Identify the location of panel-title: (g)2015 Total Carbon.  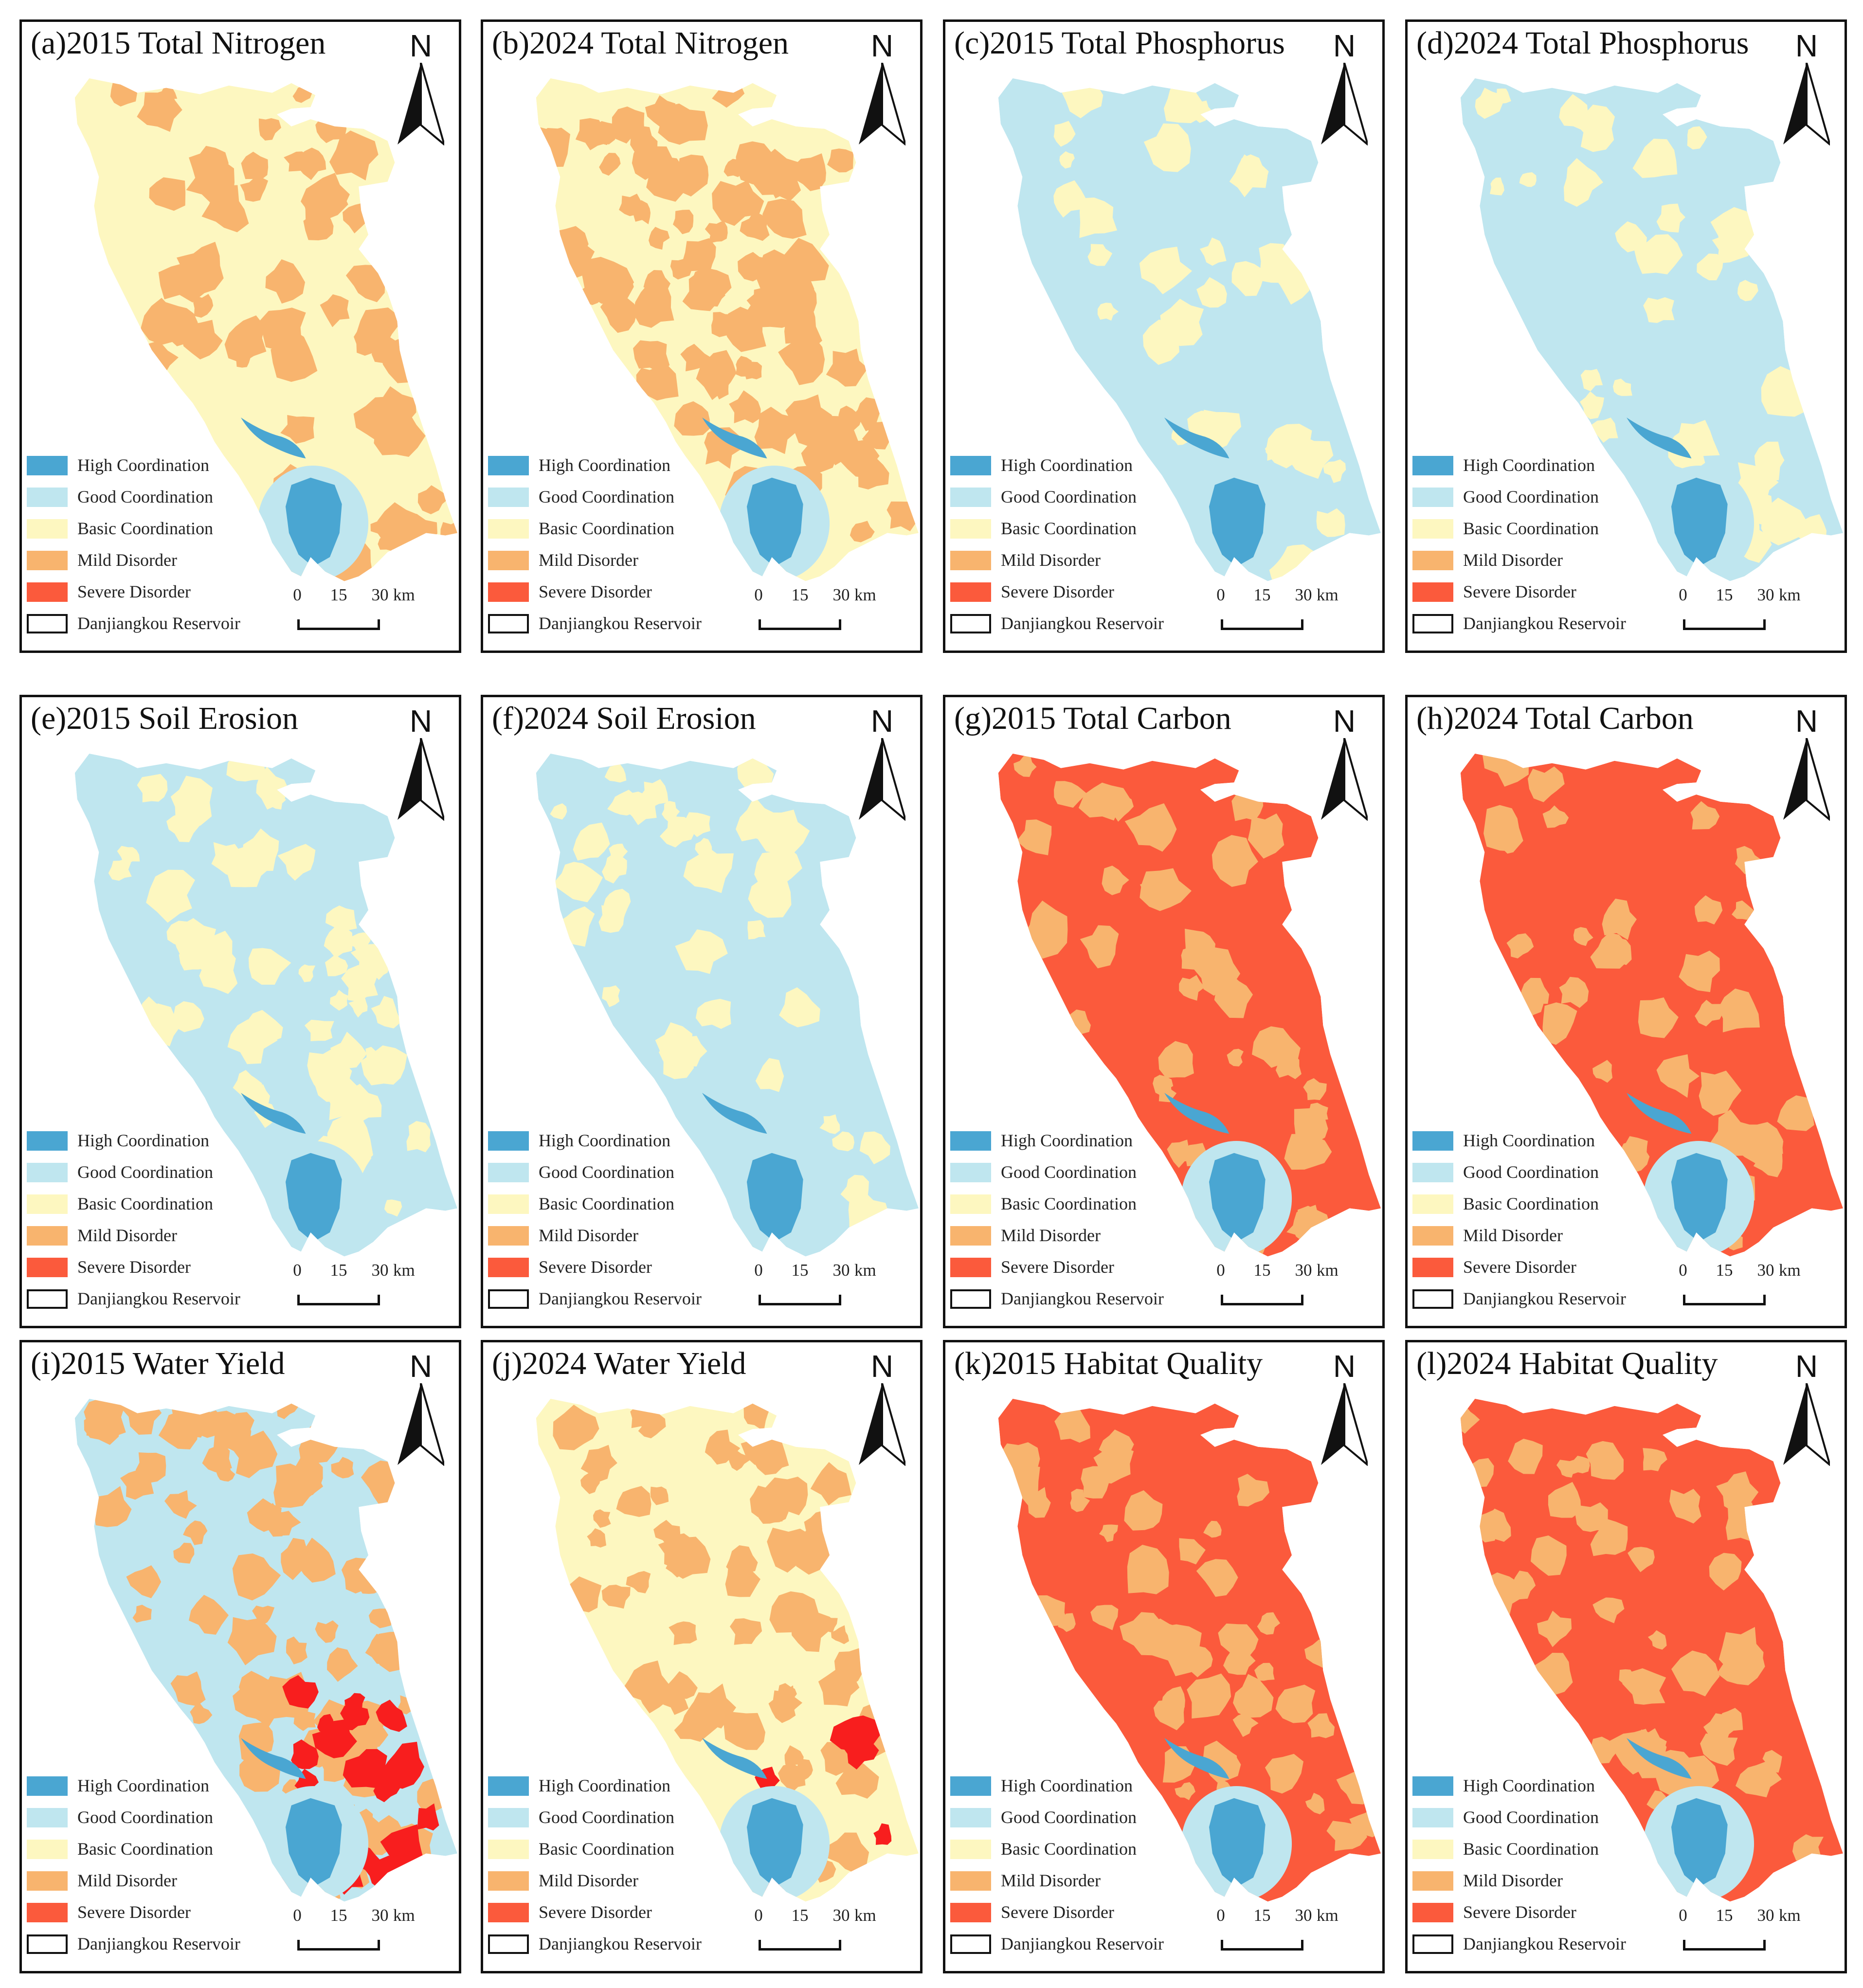
(1092, 718).